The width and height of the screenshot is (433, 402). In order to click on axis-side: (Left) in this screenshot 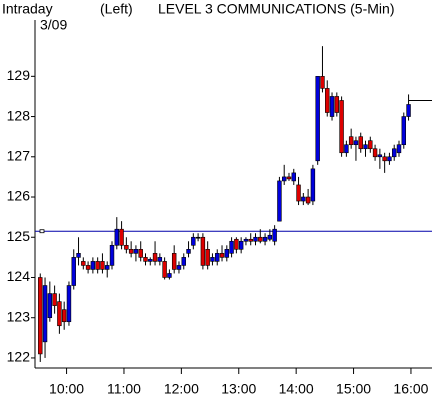, I will do `click(116, 9)`.